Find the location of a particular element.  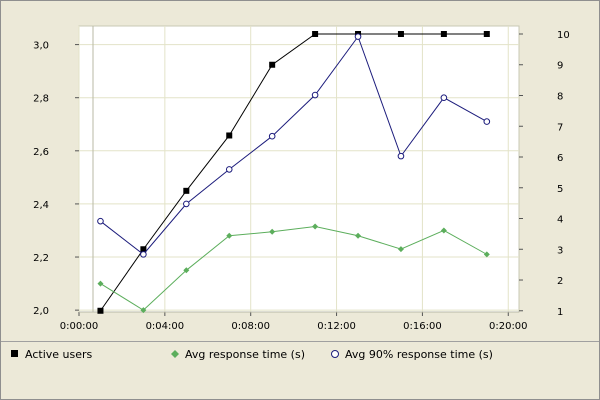

y-right-tick-label: 1 is located at coordinates (560, 312).